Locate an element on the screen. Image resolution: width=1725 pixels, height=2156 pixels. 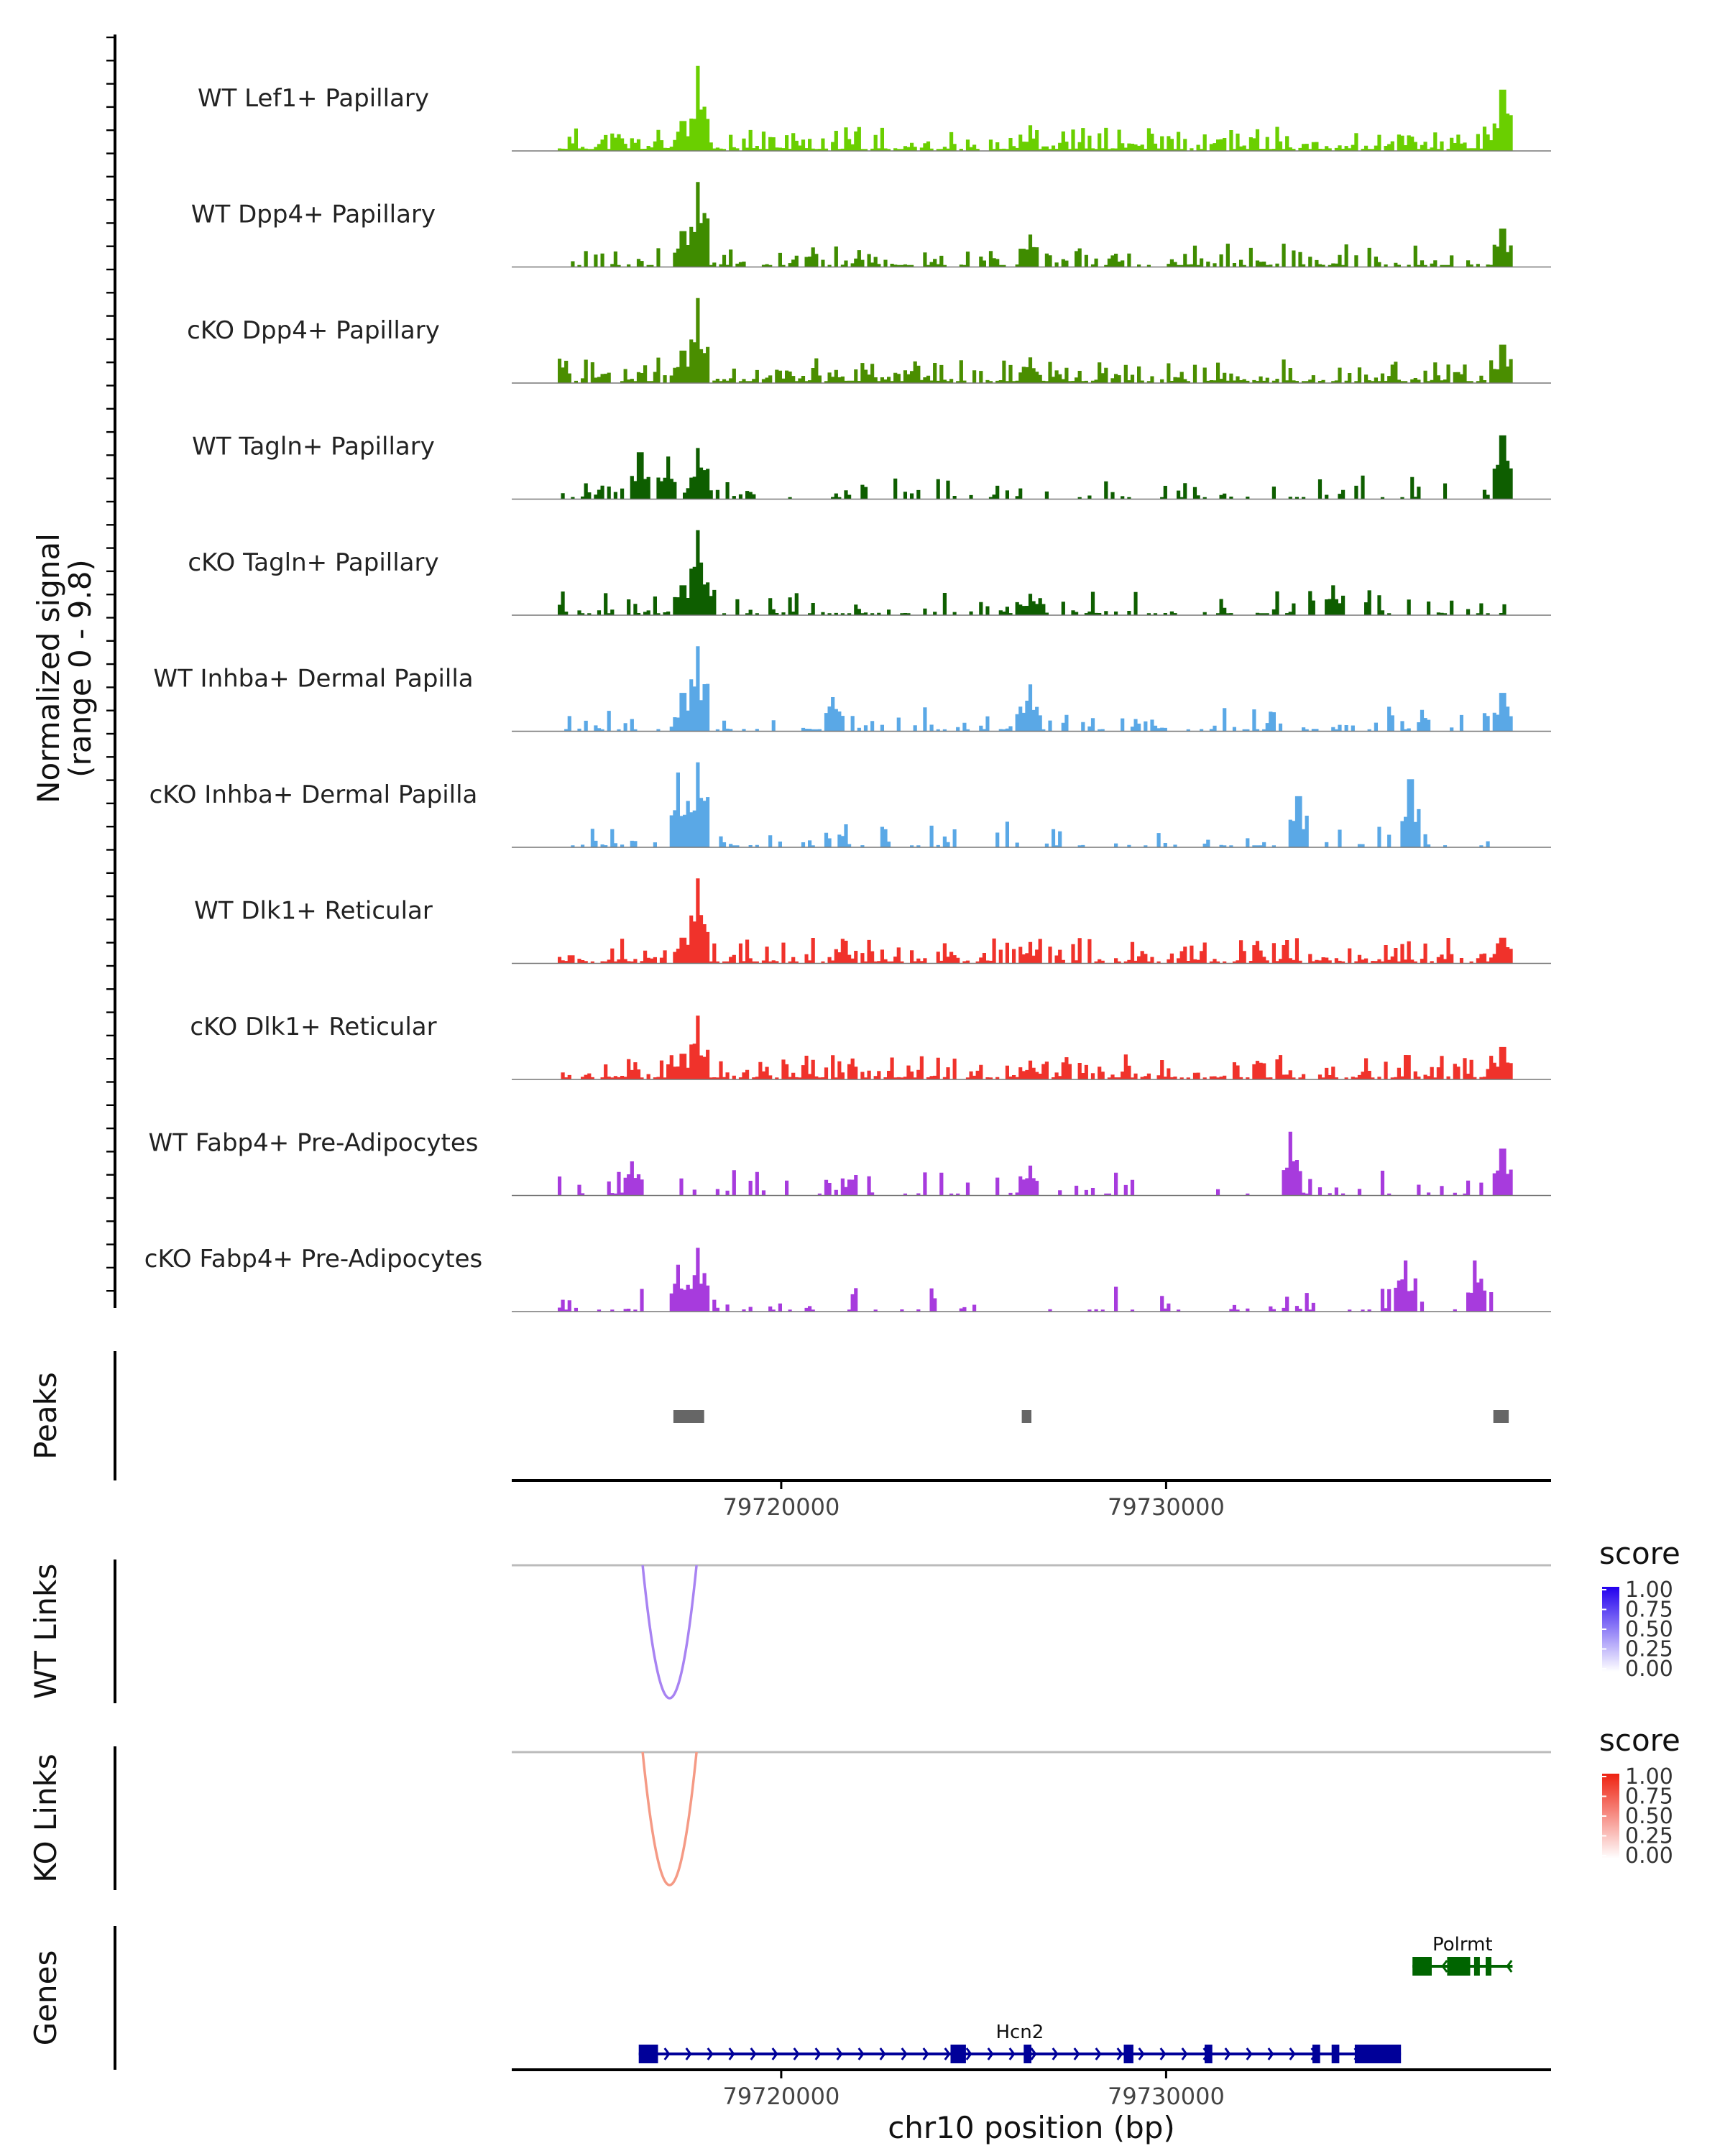
coverage-y-axis-title: Normalized signal (range 0 - 9.8) is located at coordinates (64, 668).